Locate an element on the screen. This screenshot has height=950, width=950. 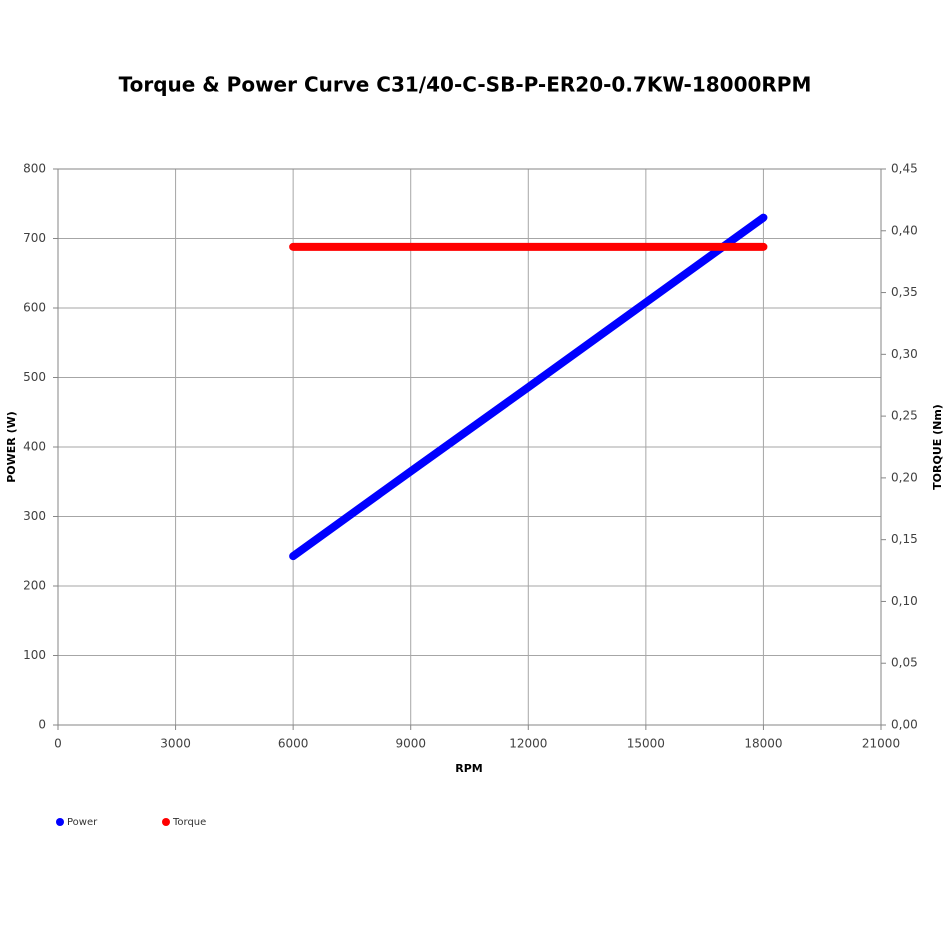
x-tick-label: 12000 is located at coordinates (528, 744).